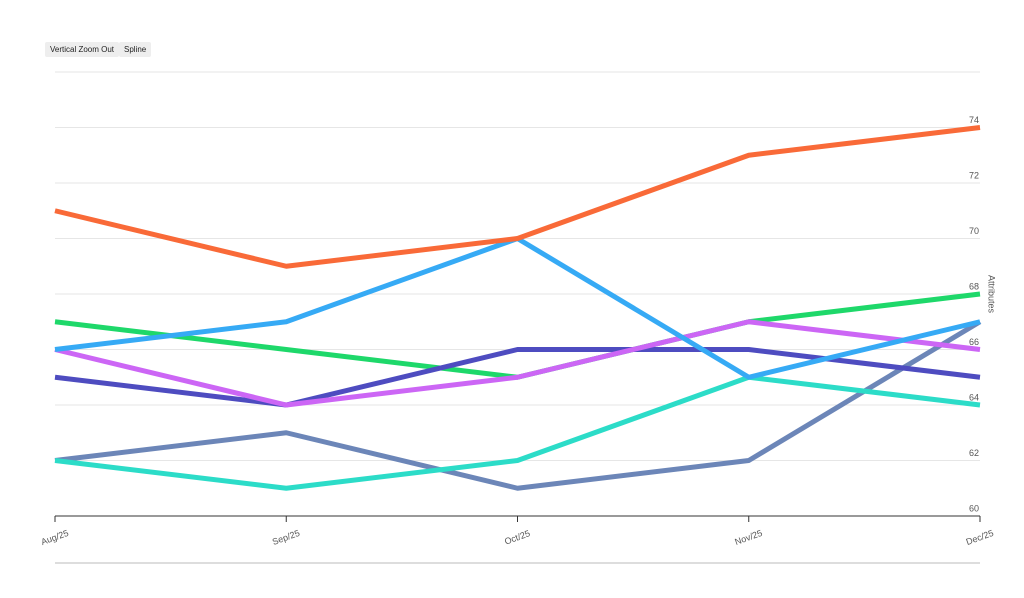 The height and width of the screenshot is (598, 1024). I want to click on y-tick-label: 72, so click(974, 175).